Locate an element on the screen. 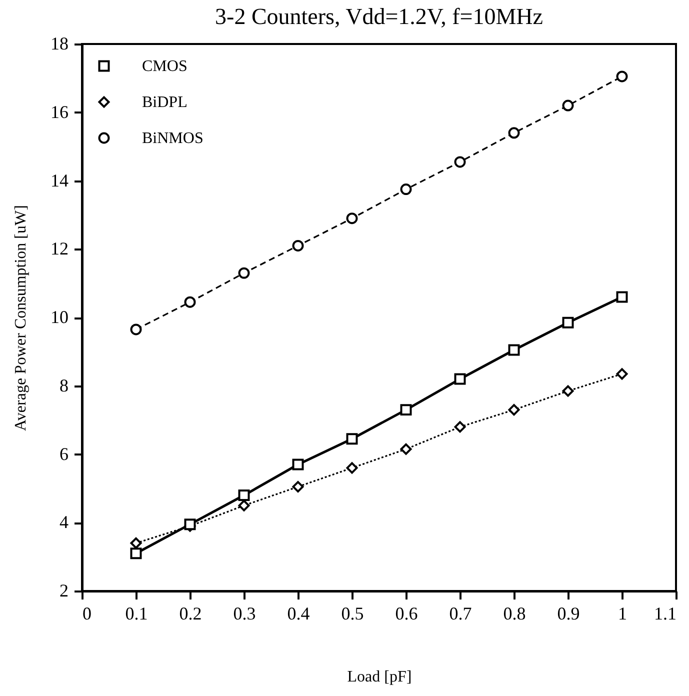 The image size is (689, 696). y-tick-label: 16 is located at coordinates (59, 112).